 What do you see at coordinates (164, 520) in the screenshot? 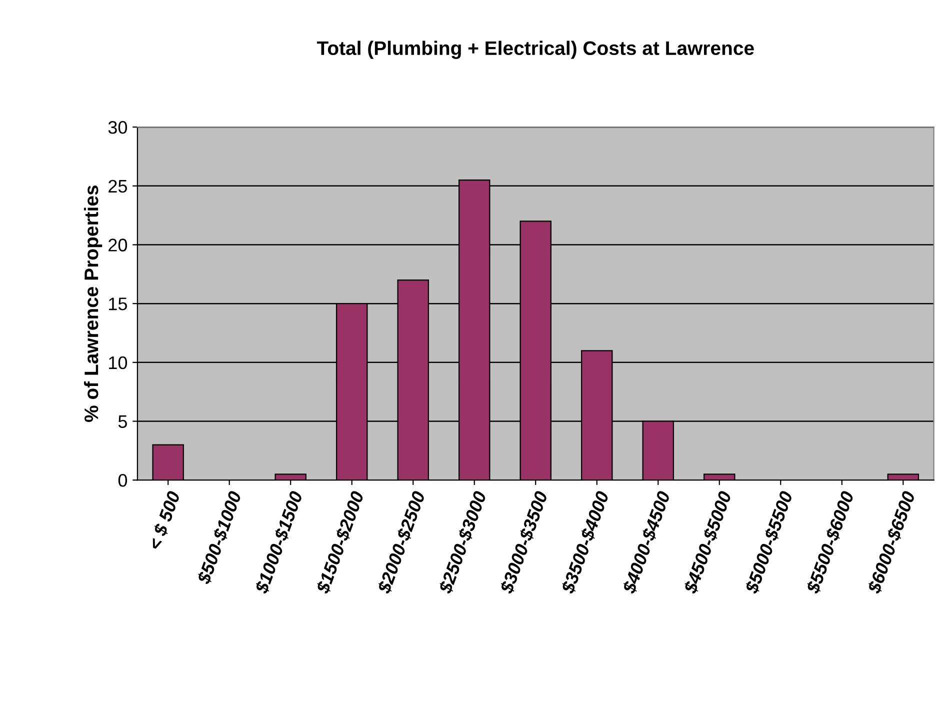
I see `x-tick-label: < $ 500` at bounding box center [164, 520].